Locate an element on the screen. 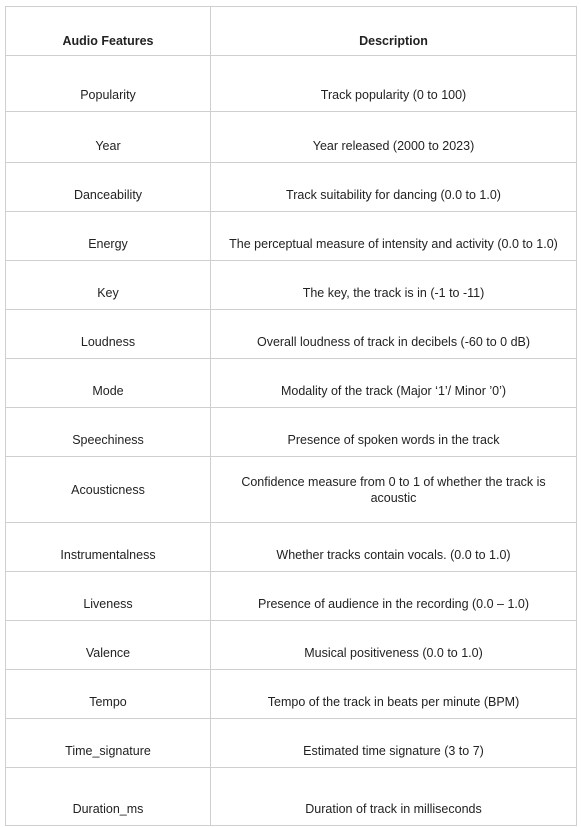 This screenshot has width=581, height=827. feature-cell: Instrumentalness is located at coordinates (108, 547).